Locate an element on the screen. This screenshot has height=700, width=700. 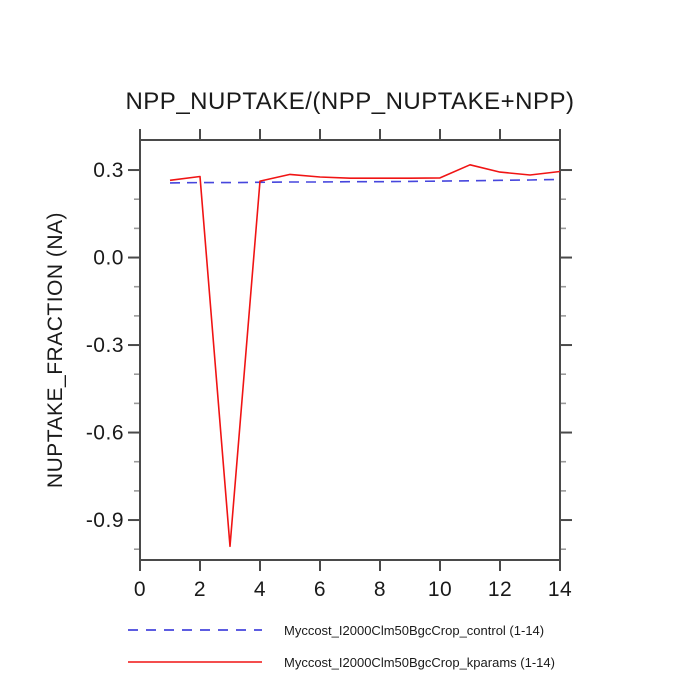
y-tick-label: -0.6 is located at coordinates (105, 433).